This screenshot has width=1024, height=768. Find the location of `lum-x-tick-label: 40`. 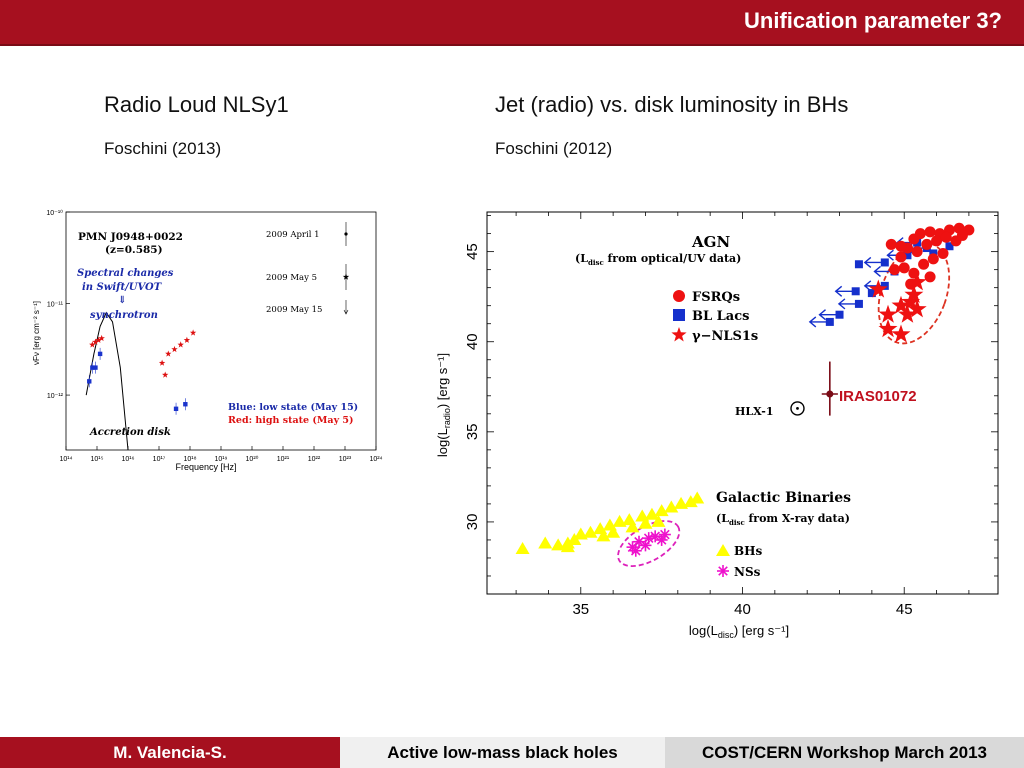

lum-x-tick-label: 40 is located at coordinates (742, 609).